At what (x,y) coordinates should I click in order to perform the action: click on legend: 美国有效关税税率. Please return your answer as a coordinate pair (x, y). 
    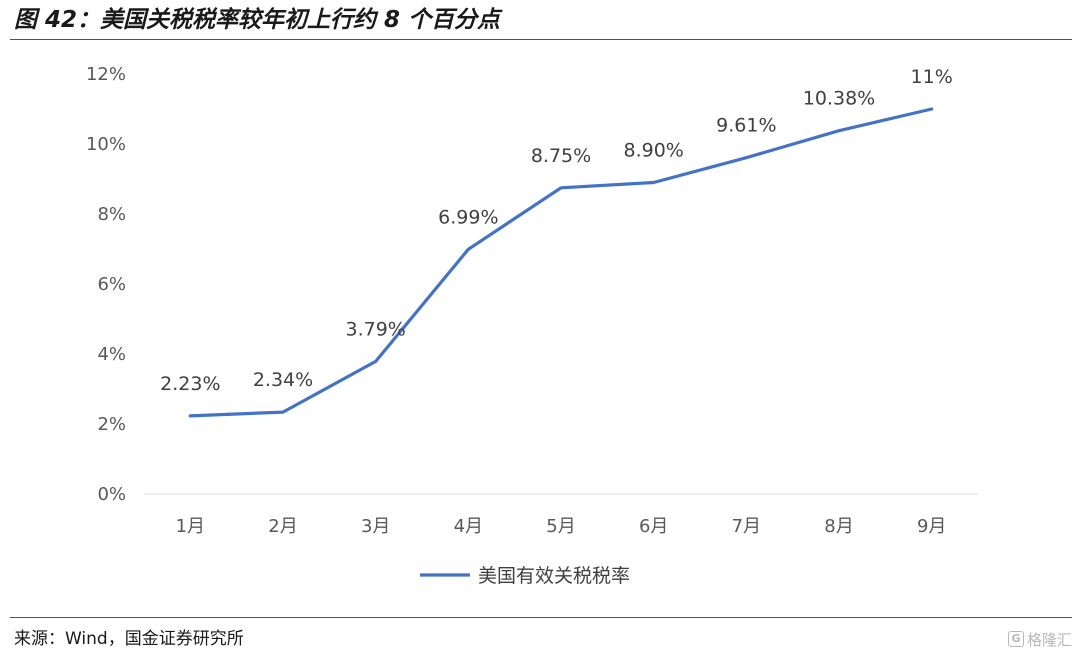
    Looking at the image, I should click on (525, 576).